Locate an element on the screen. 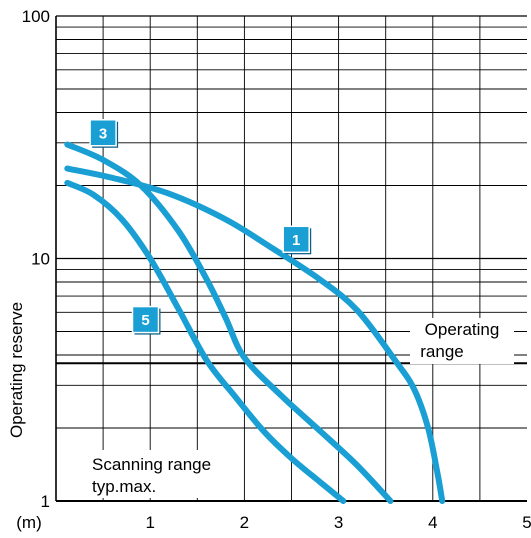 The width and height of the screenshot is (531, 538). operating-range-label-line2: range is located at coordinates (441, 351).